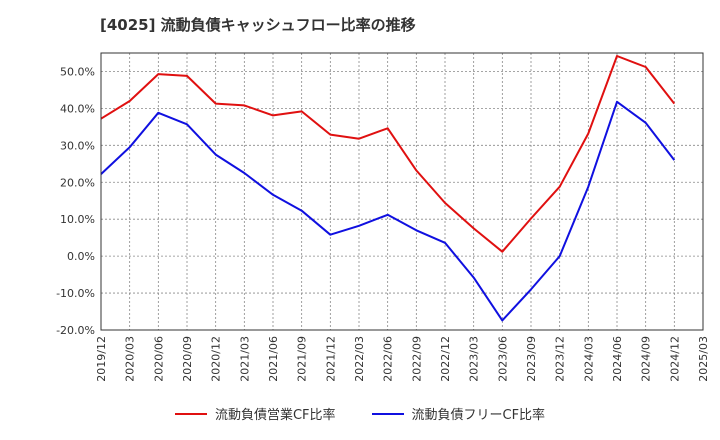 The image size is (720, 440). Describe the element at coordinates (275, 415) in the screenshot. I see `legend-label-operating-cf: 流動負債営業CF比率` at that location.